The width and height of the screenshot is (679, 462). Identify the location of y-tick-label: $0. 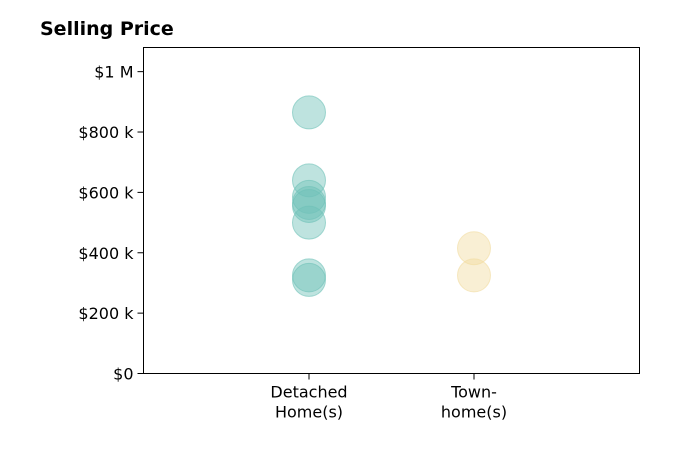
(123, 374).